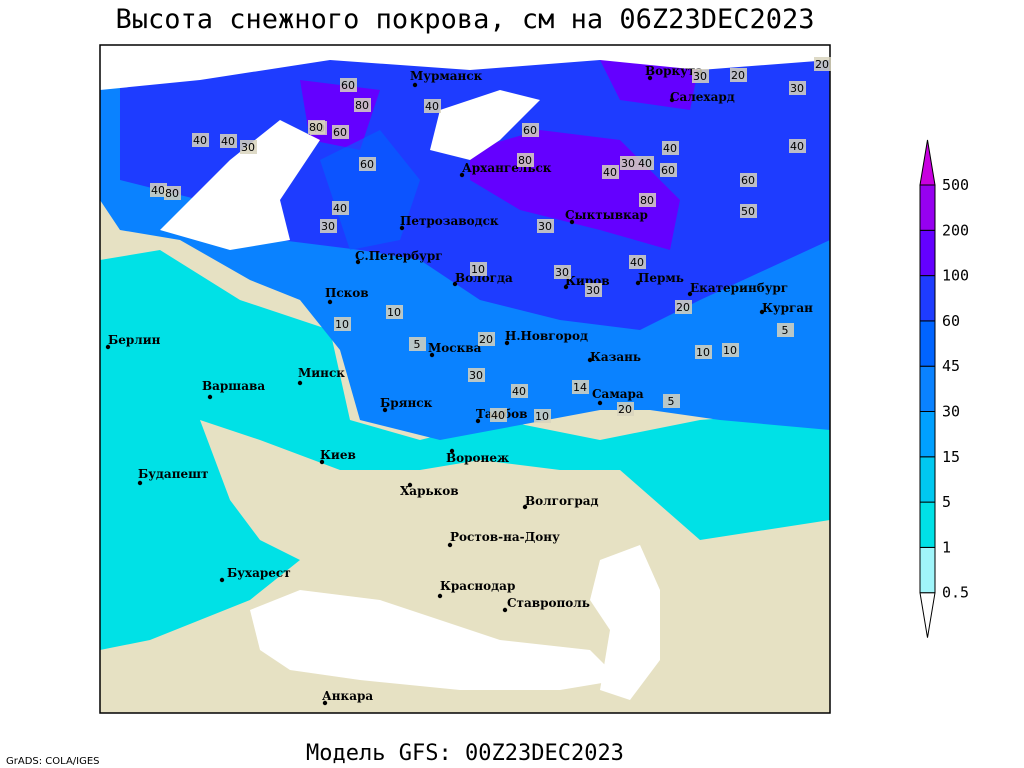  What do you see at coordinates (417, 344) in the screenshot?
I see `contour-label: 5` at bounding box center [417, 344].